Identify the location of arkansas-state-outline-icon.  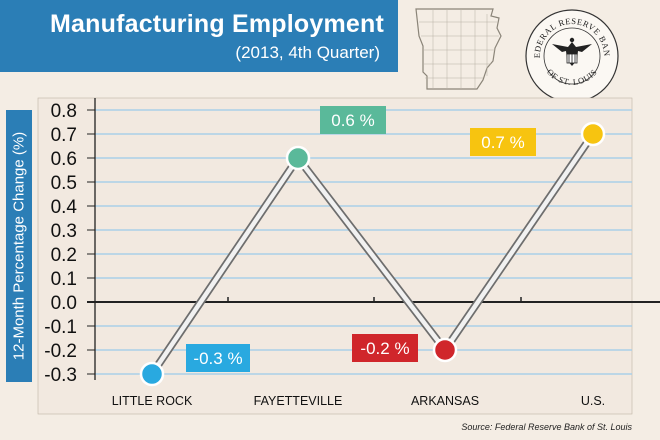
(458, 49).